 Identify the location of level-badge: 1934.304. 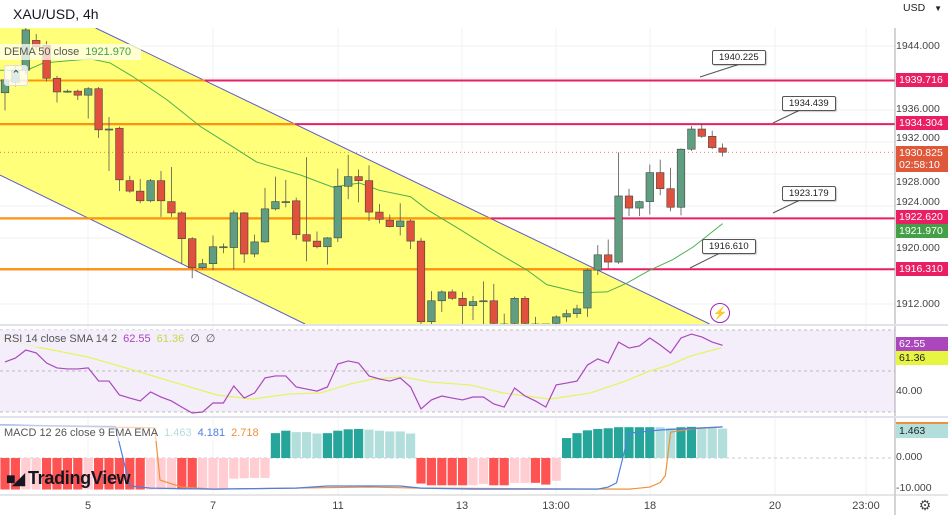
(922, 123).